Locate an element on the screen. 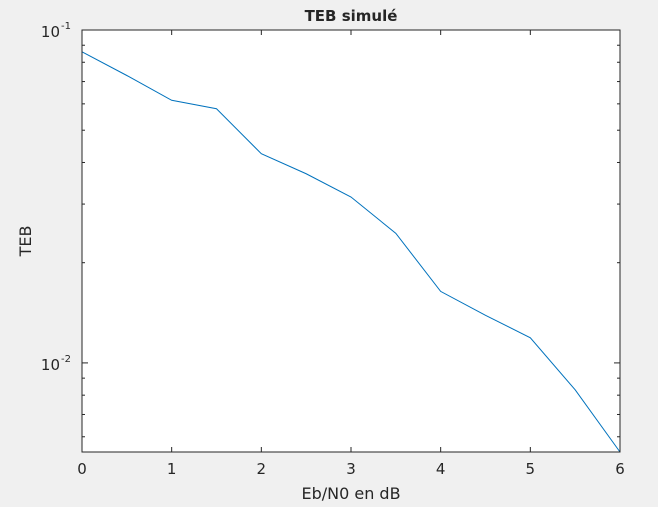 This screenshot has height=507, width=658. x-tick-label: 1 is located at coordinates (172, 469).